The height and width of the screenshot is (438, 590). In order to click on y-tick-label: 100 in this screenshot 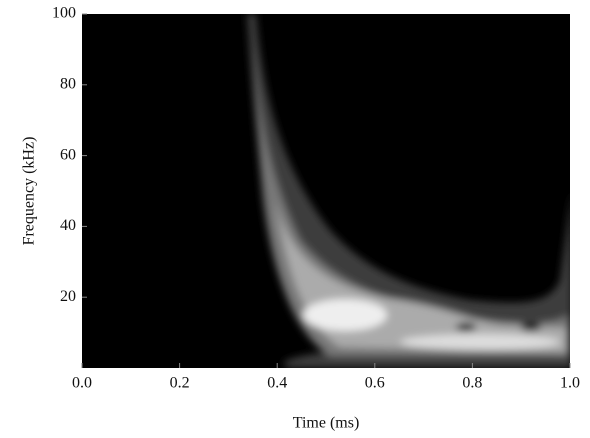, I will do `click(64, 13)`.